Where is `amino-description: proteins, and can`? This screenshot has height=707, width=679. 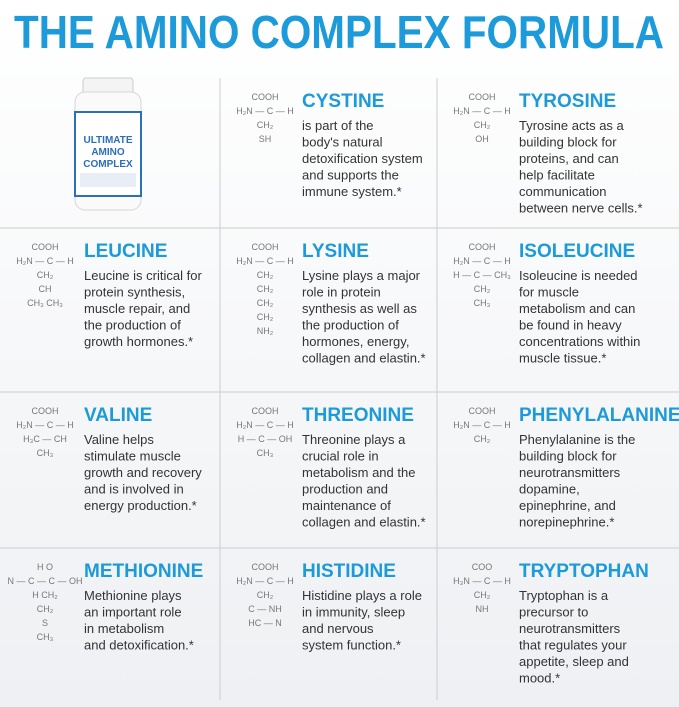 amino-description: proteins, and can is located at coordinates (569, 158).